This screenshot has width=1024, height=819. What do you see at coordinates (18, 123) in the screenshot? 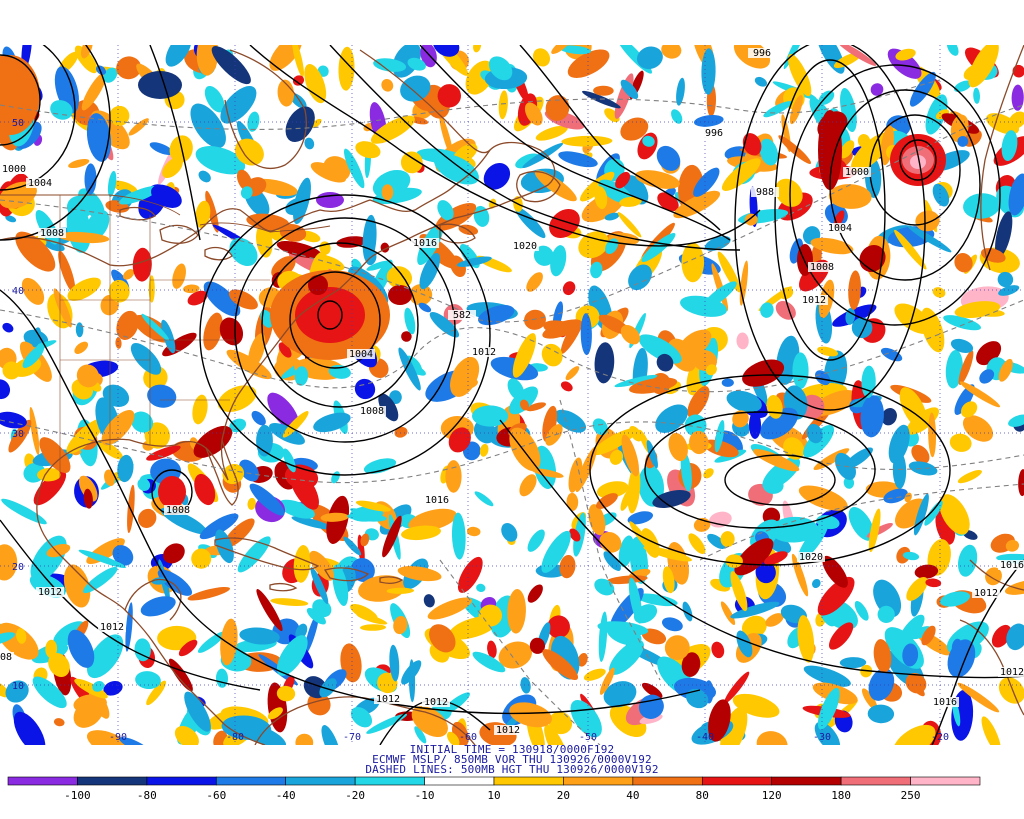
I see `latitude-label: 50` at bounding box center [18, 123].